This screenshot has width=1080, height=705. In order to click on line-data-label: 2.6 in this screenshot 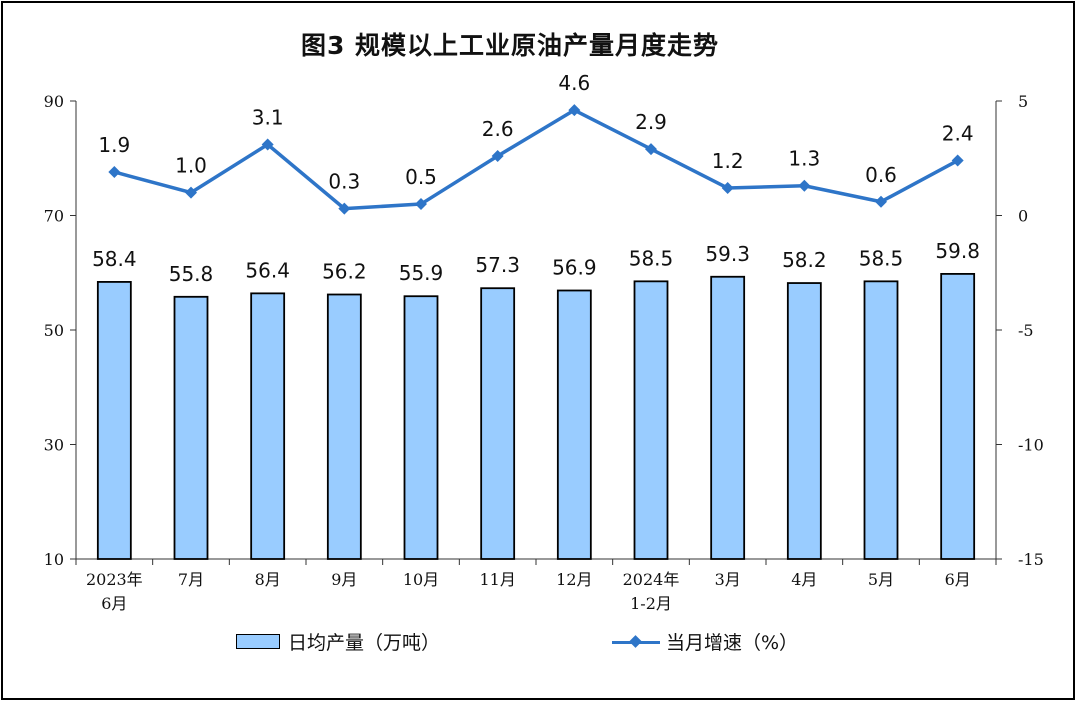, I will do `click(498, 129)`.